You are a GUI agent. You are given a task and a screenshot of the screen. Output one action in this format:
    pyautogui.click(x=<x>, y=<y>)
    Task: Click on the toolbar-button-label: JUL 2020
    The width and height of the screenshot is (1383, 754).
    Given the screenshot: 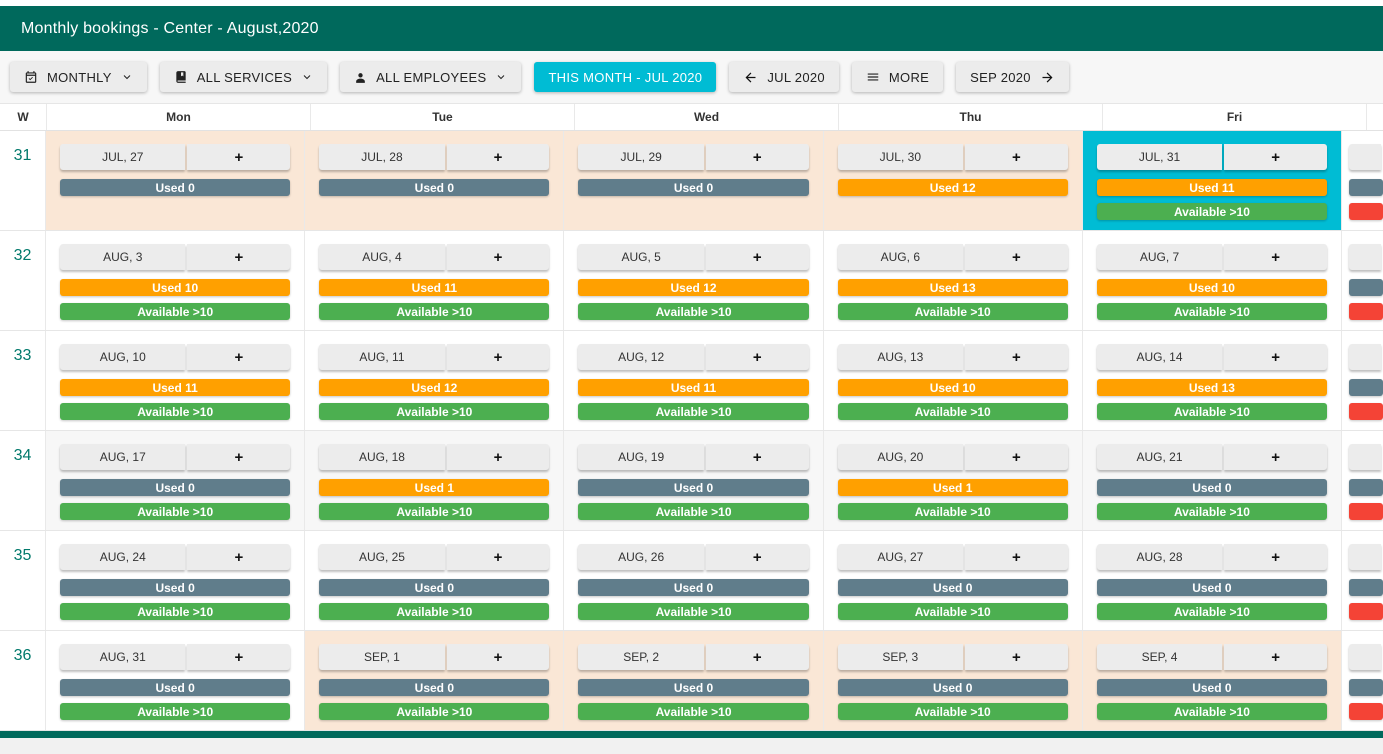 What is the action you would take?
    pyautogui.click(x=796, y=77)
    